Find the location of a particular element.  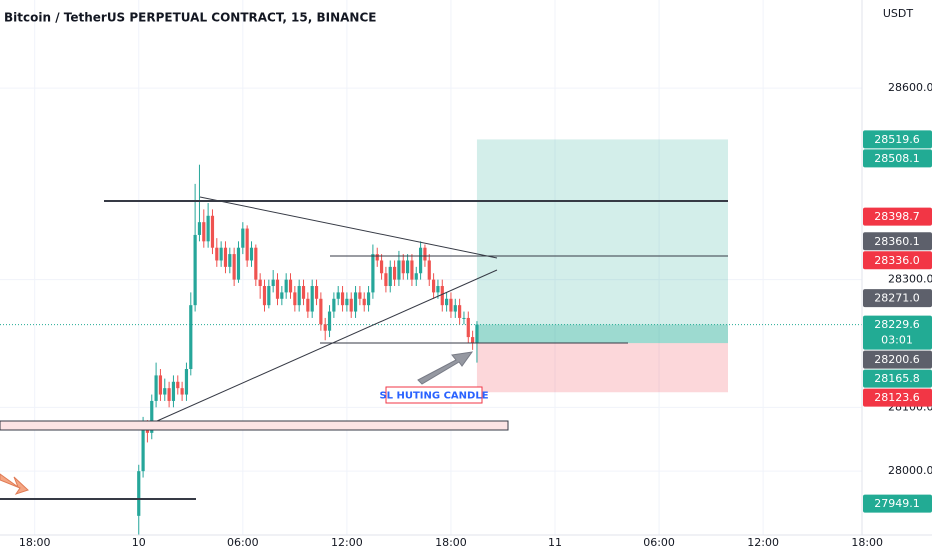

y-tick-label: 28000.0 is located at coordinates (910, 470).